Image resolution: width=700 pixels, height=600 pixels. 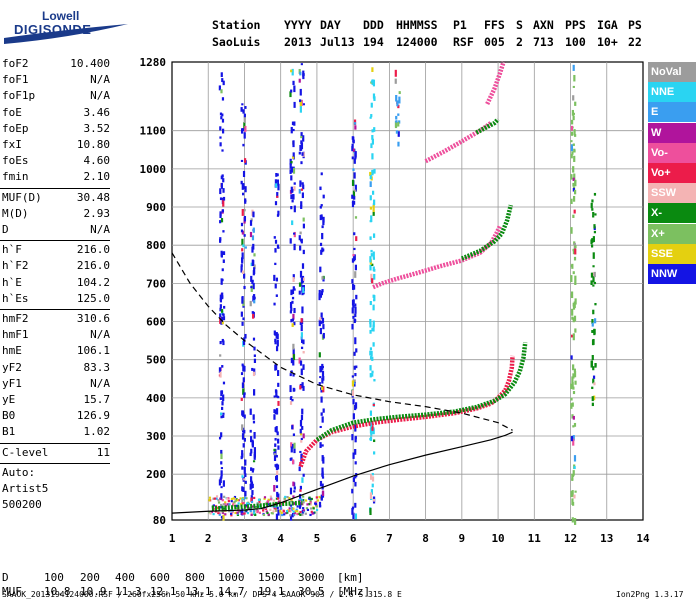 What do you see at coordinates (15, 266) in the screenshot?
I see `param-name: h`F2` at bounding box center [15, 266].